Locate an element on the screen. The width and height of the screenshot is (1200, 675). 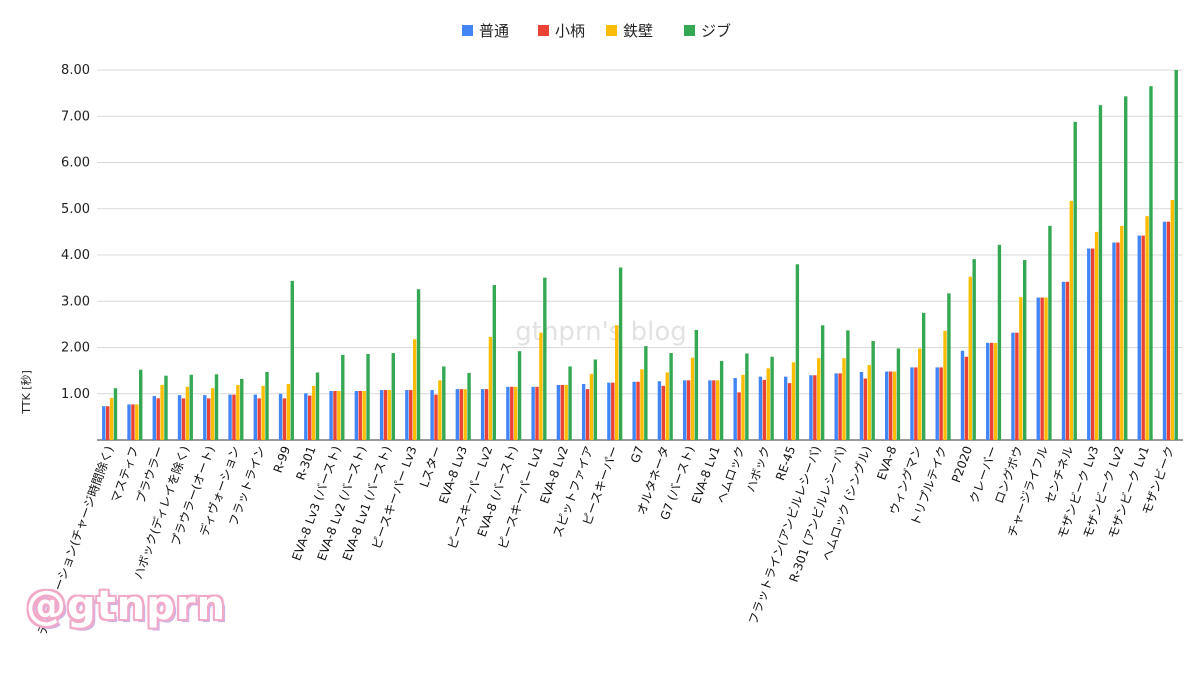
y-tick-label: 3.00 is located at coordinates (75, 301).